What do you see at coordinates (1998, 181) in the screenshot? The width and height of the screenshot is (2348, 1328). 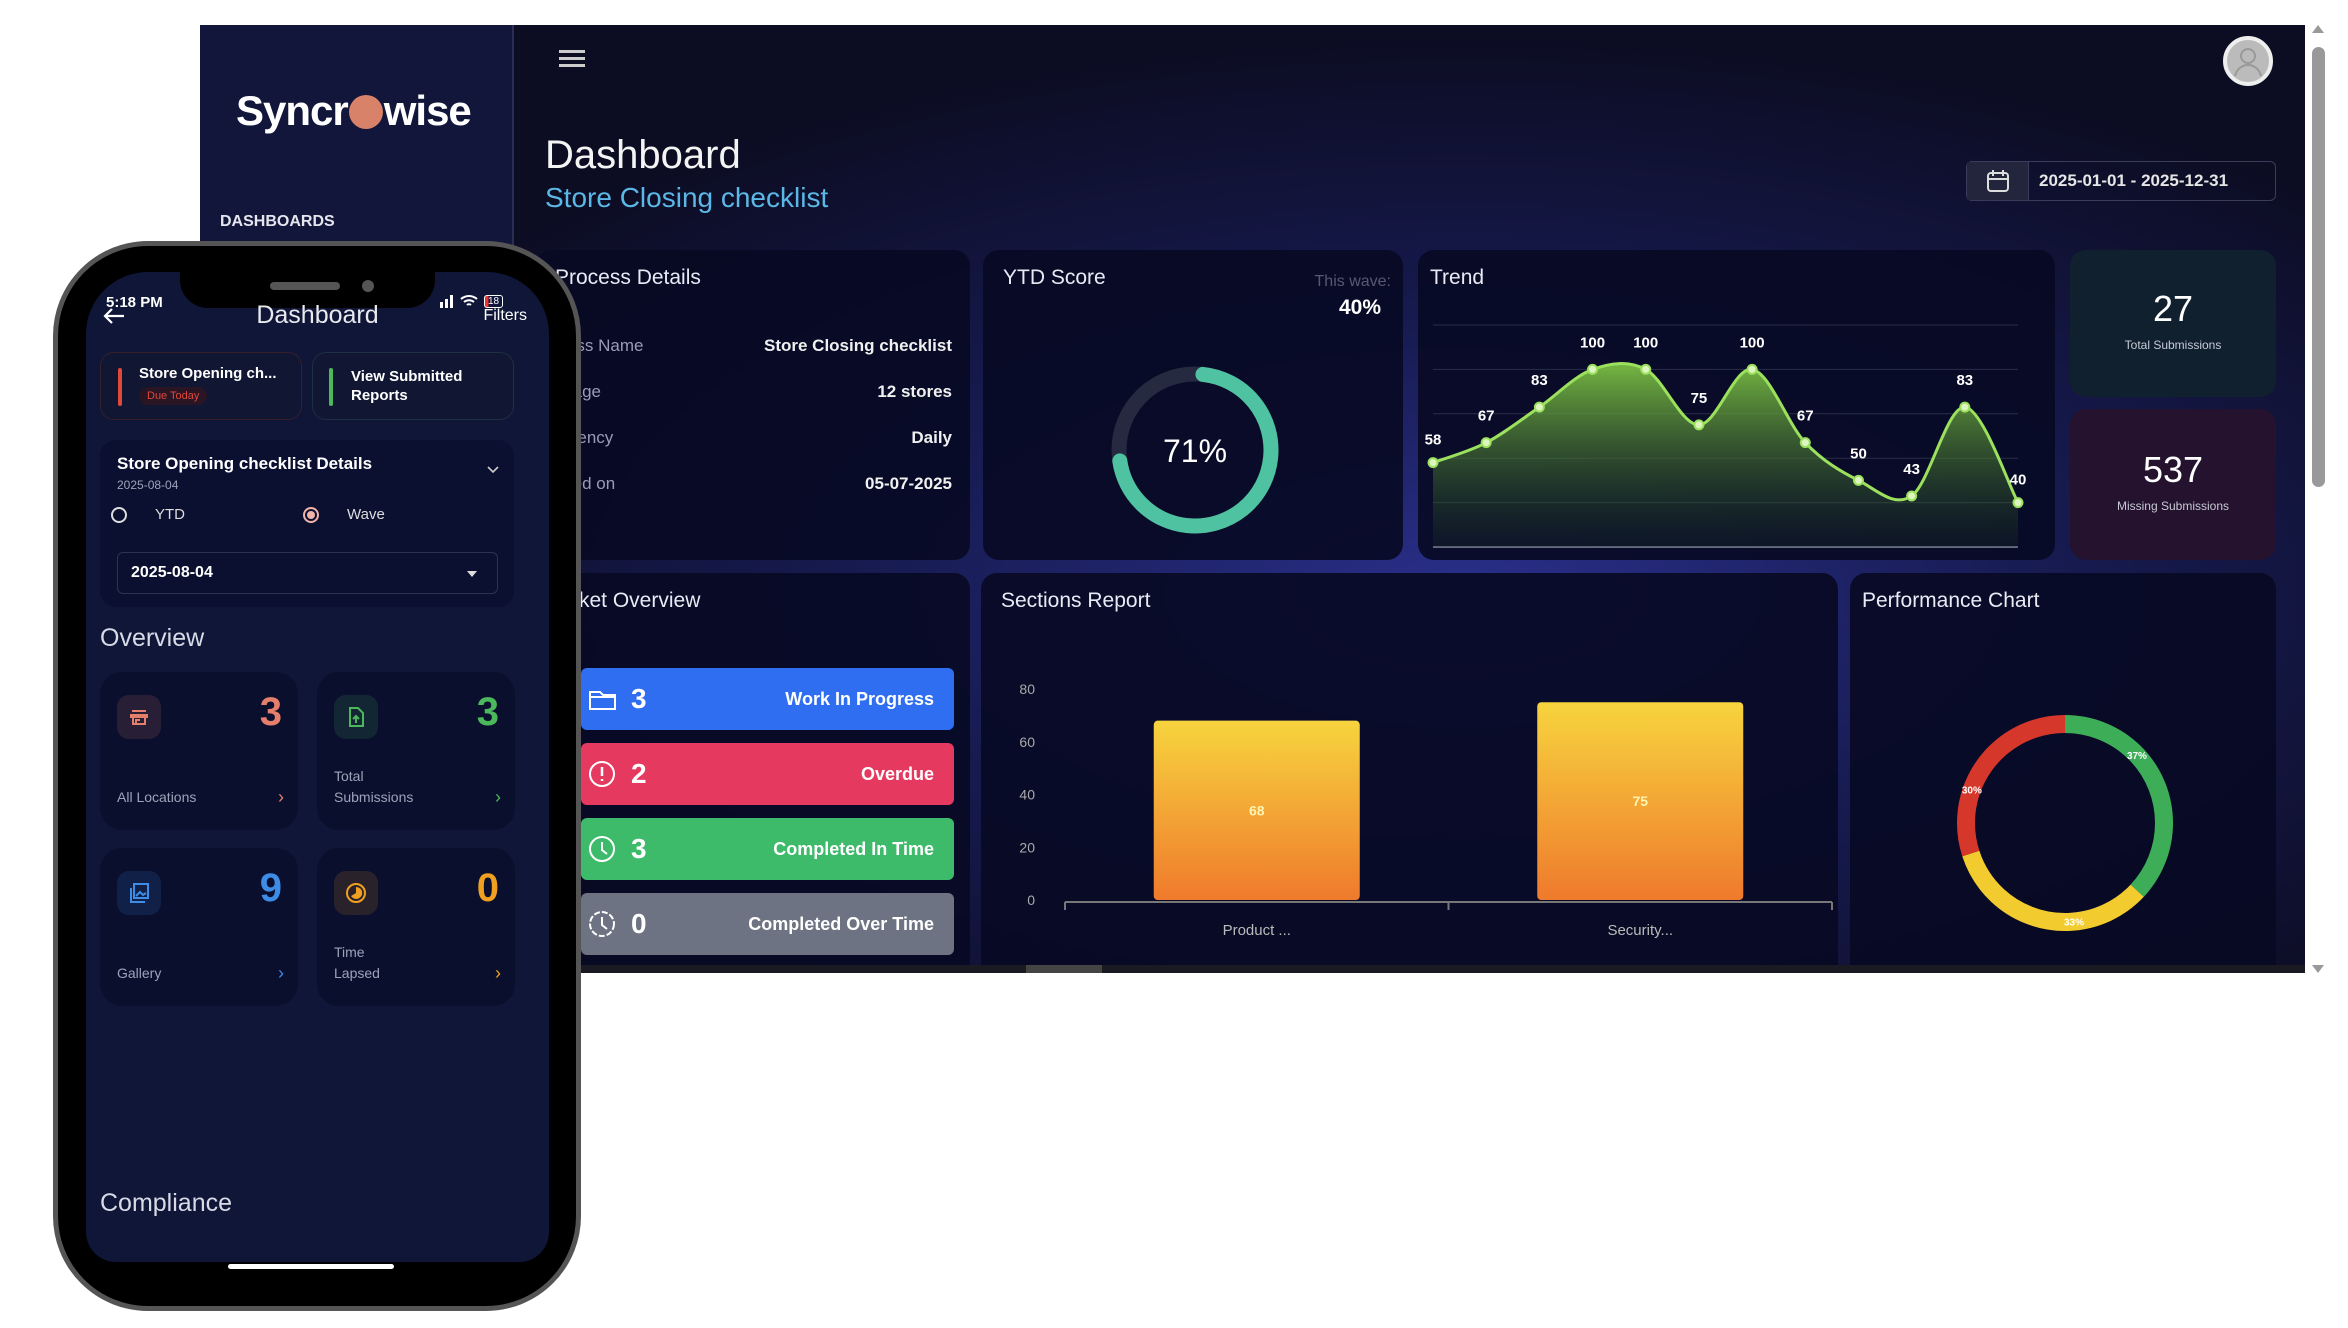 I see `calendar-icon` at bounding box center [1998, 181].